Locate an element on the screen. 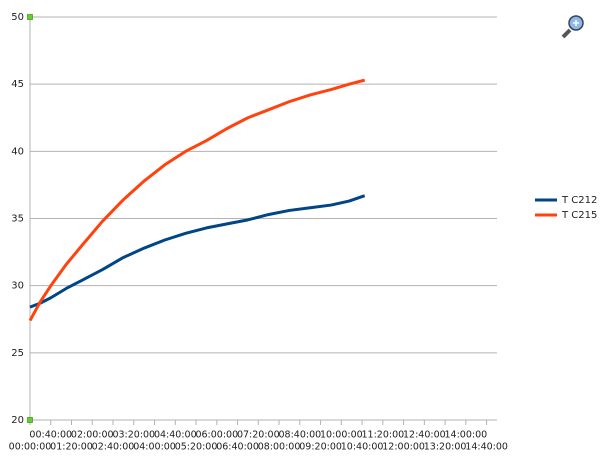 Image resolution: width=600 pixels, height=468 pixels. x-tick-label: 10:00:00 is located at coordinates (341, 435).